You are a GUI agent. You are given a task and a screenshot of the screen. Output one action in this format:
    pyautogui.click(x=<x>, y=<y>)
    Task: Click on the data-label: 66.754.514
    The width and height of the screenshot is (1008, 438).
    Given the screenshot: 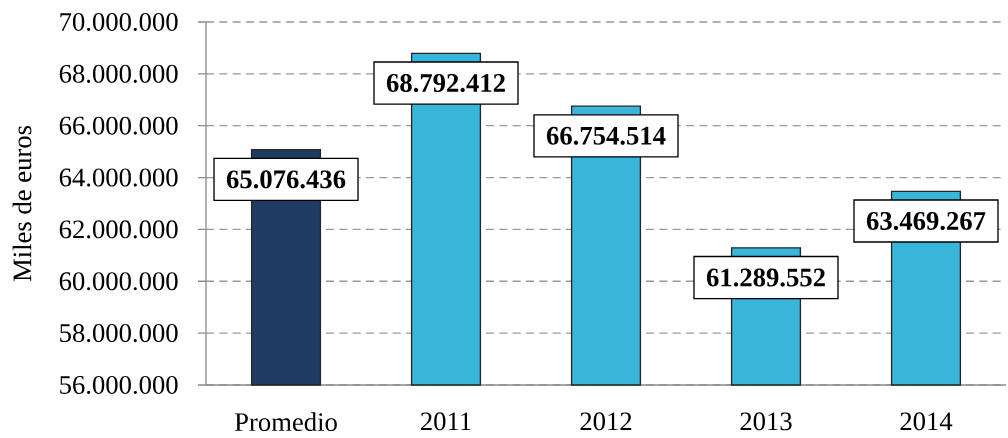 What is the action you would take?
    pyautogui.click(x=606, y=135)
    